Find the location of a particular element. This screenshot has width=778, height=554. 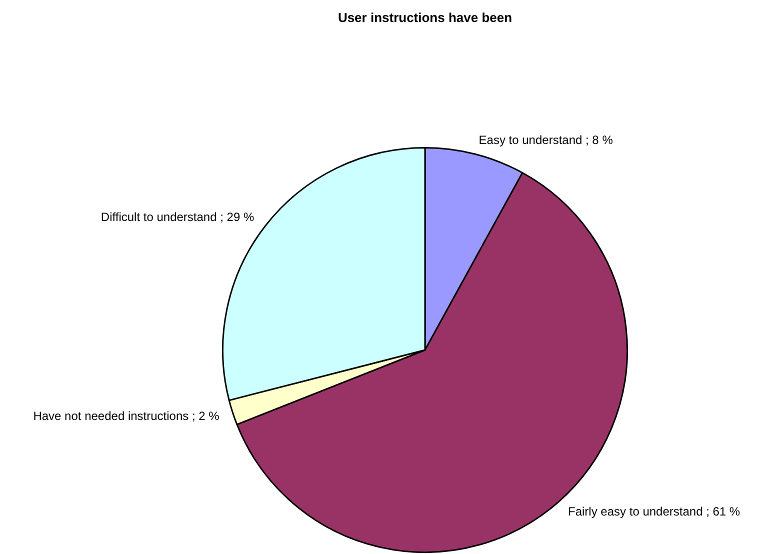

chart-title: User instructions have been is located at coordinates (425, 17).